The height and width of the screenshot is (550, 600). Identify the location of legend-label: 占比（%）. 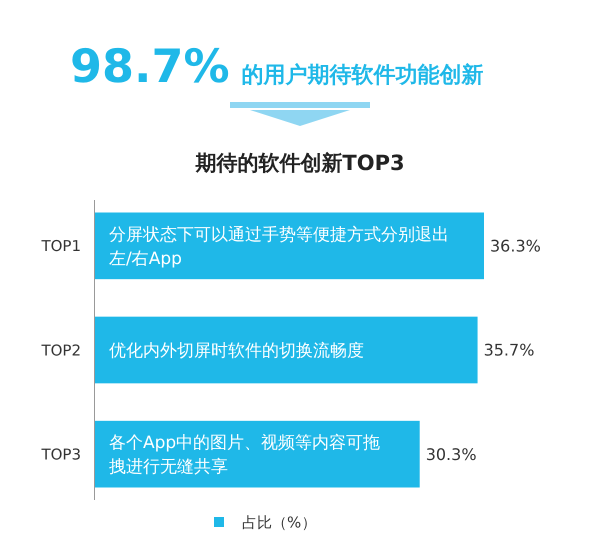
(279, 522).